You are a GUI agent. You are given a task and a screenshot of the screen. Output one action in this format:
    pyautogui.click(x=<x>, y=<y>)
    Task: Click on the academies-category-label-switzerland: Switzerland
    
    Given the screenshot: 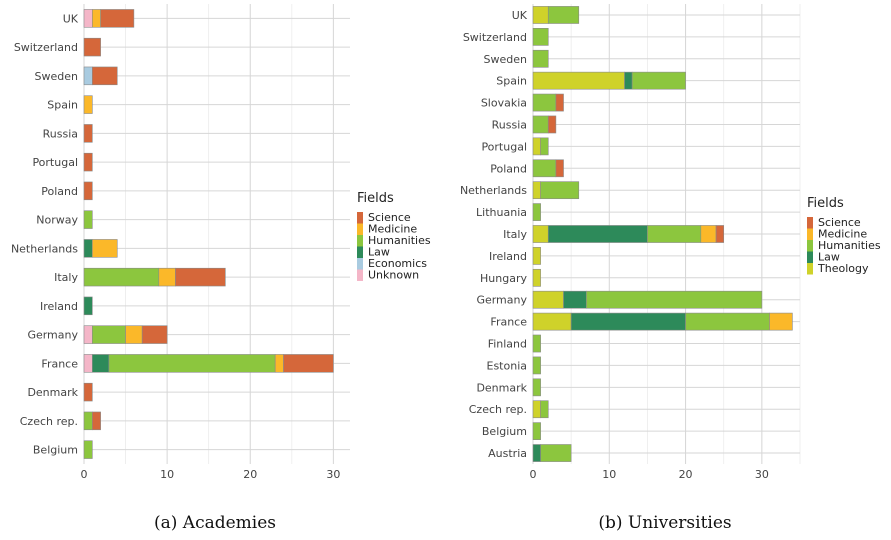 What is the action you would take?
    pyautogui.click(x=46, y=47)
    